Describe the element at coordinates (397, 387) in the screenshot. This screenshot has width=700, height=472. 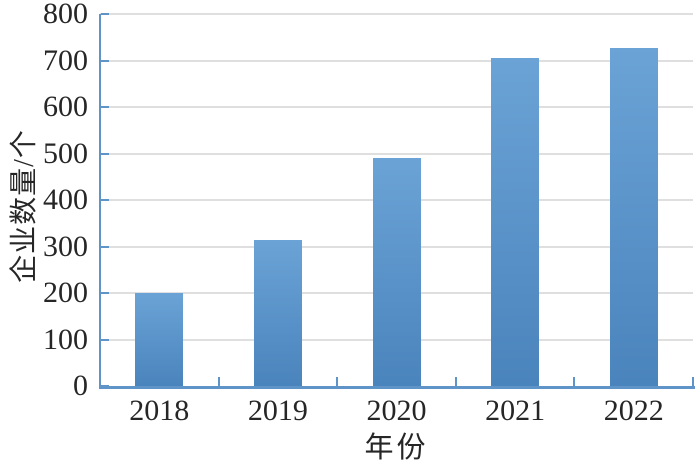
I see `x-axis-line` at that location.